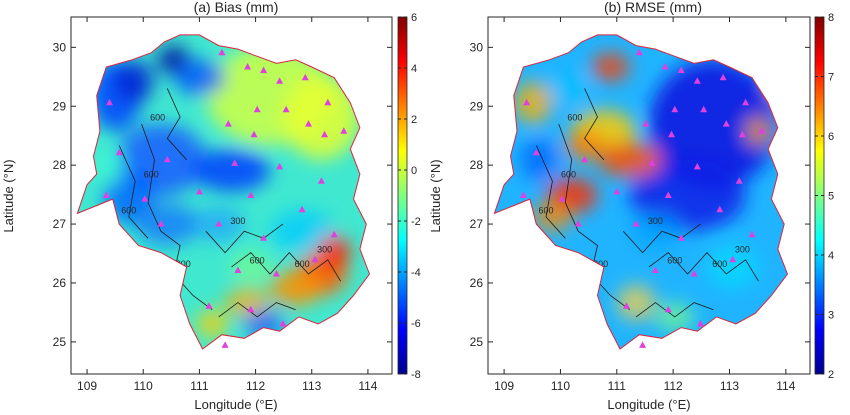  Describe the element at coordinates (416, 375) in the screenshot. I see `colorbar-tick-label: -8` at that location.